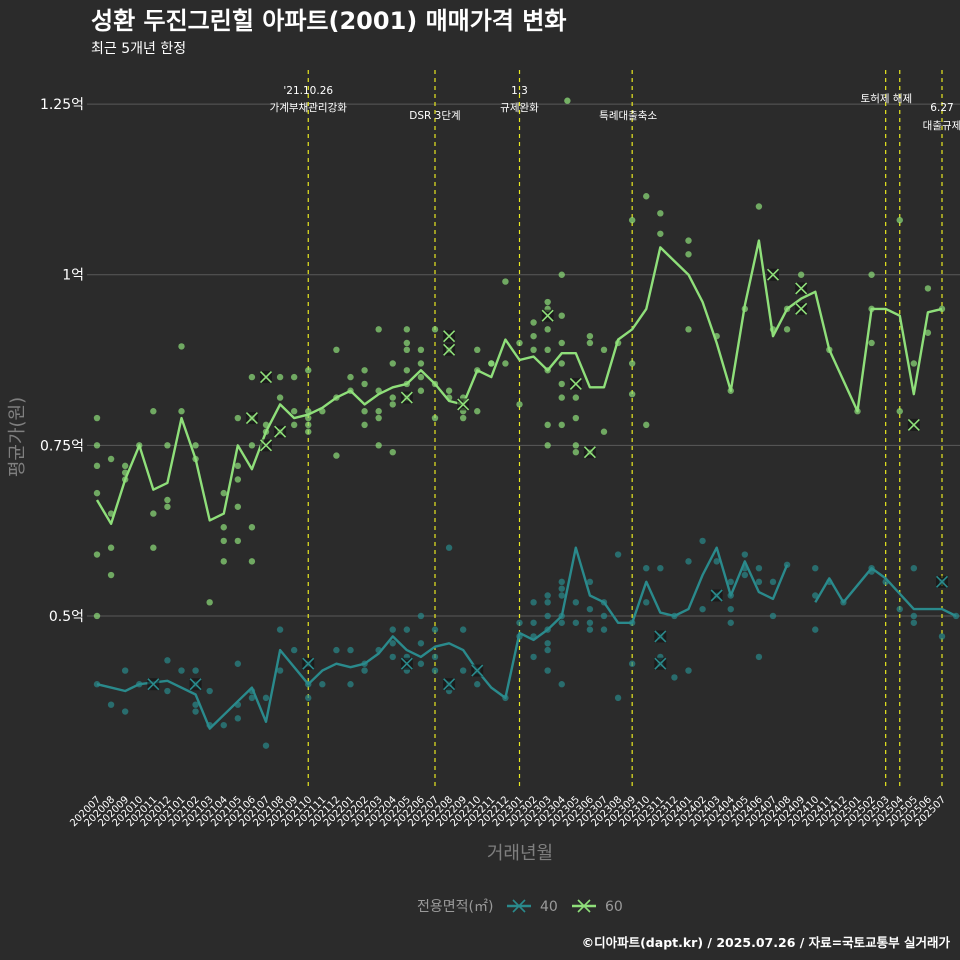 Image resolution: width=960 pixels, height=960 pixels. I want to click on event-label: 6.27, so click(941, 108).